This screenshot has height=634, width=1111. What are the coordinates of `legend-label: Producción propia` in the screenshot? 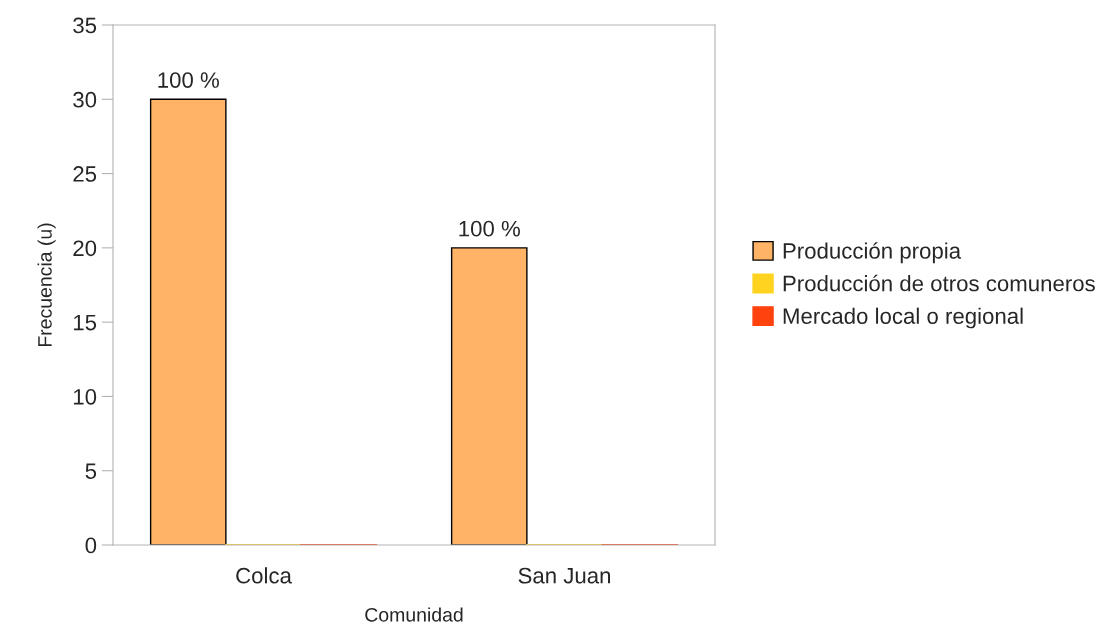 It's located at (872, 253).